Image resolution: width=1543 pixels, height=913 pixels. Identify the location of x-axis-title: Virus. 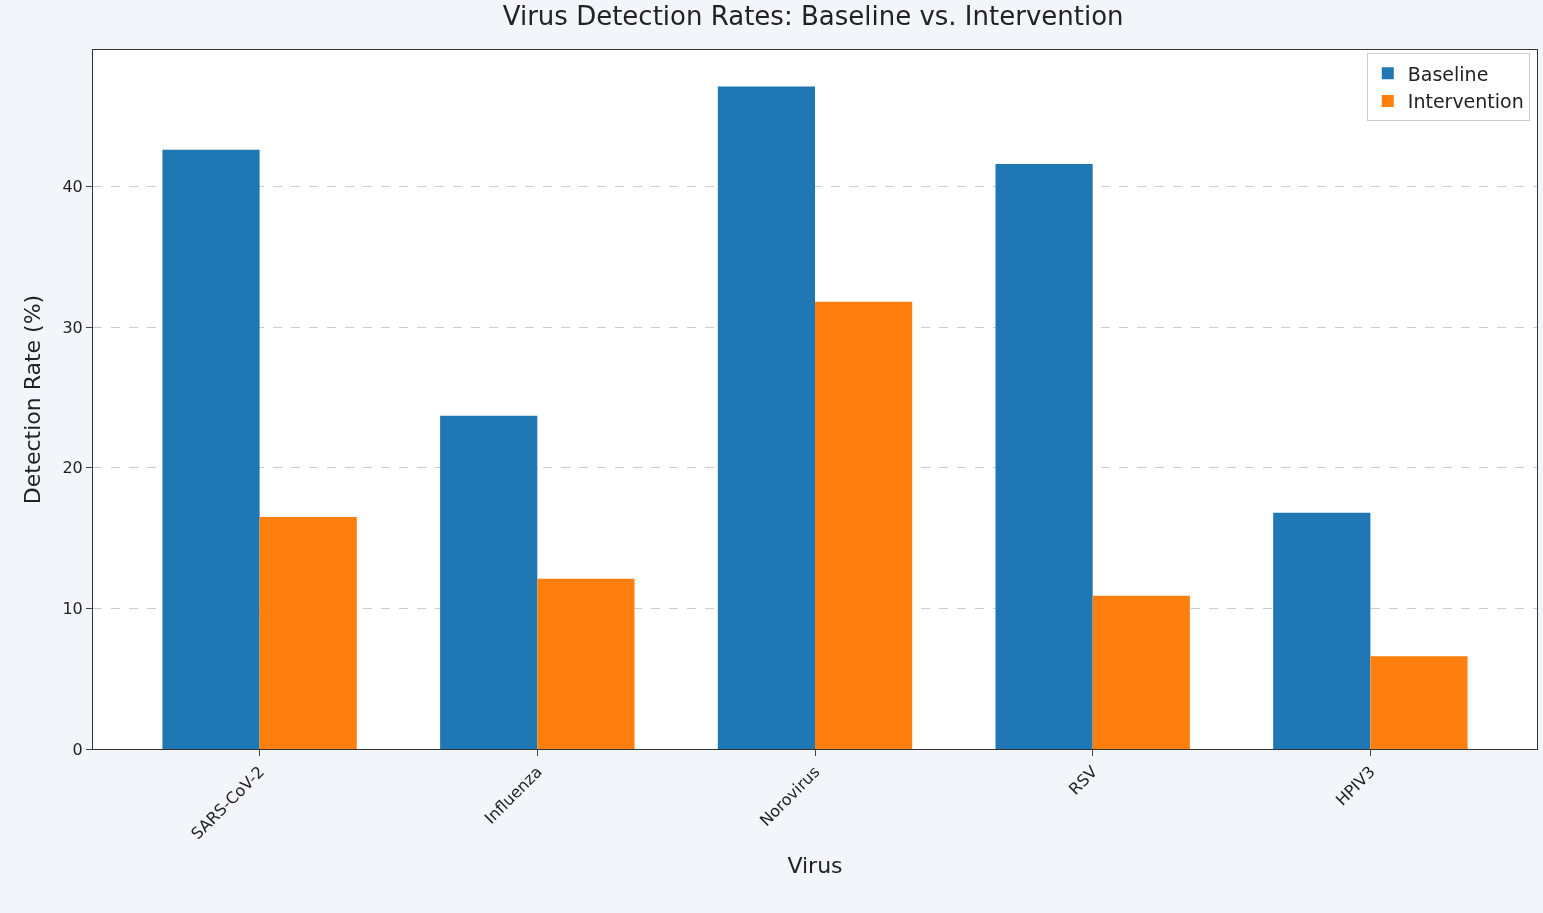
(815, 866).